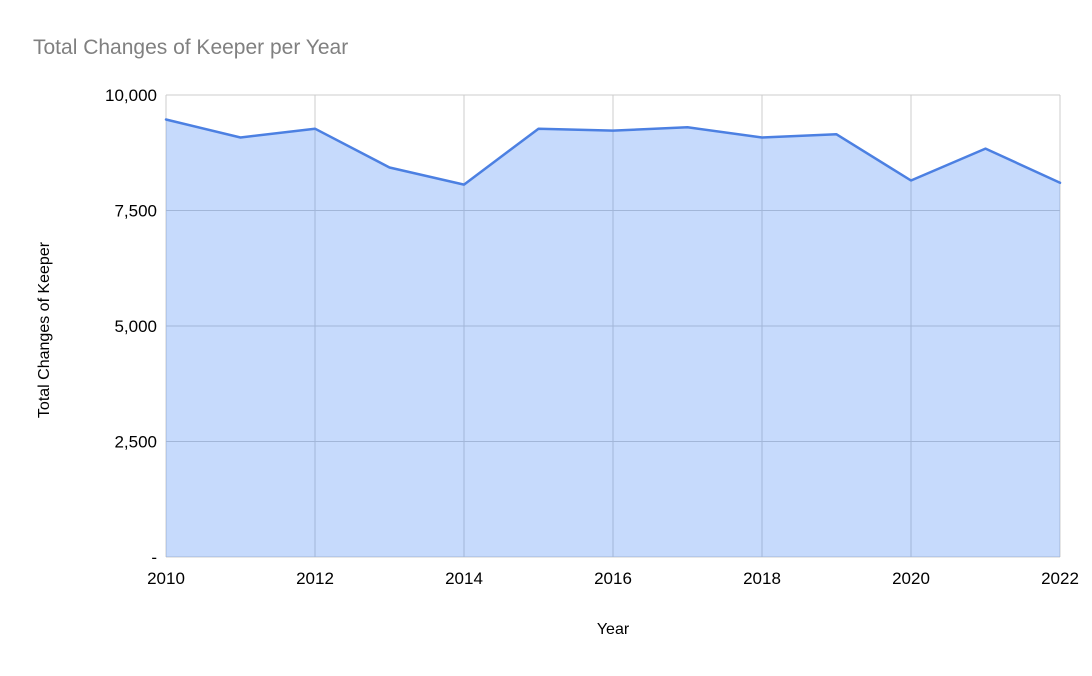 The height and width of the screenshot is (676, 1092). What do you see at coordinates (762, 578) in the screenshot?
I see `x-tick-label: 2018` at bounding box center [762, 578].